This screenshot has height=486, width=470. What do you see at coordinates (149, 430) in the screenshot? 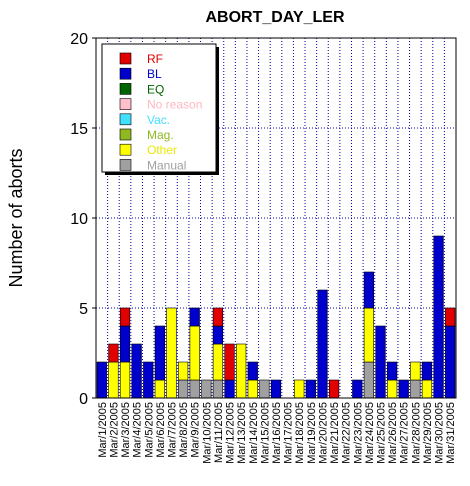
I see `x-tick-label: Mar/5/2005` at bounding box center [149, 430].